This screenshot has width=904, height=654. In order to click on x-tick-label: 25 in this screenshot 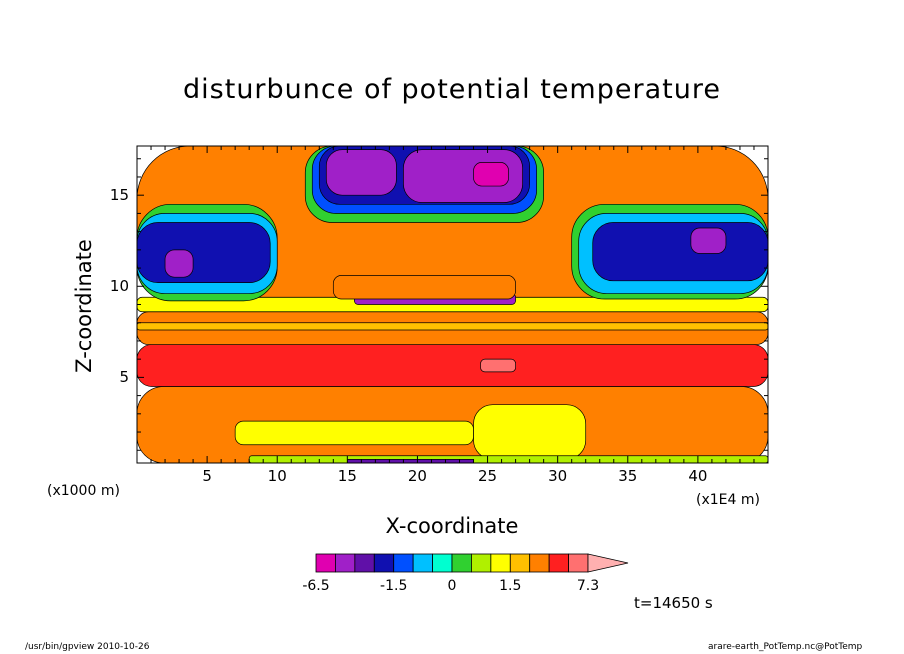, I will do `click(488, 476)`.